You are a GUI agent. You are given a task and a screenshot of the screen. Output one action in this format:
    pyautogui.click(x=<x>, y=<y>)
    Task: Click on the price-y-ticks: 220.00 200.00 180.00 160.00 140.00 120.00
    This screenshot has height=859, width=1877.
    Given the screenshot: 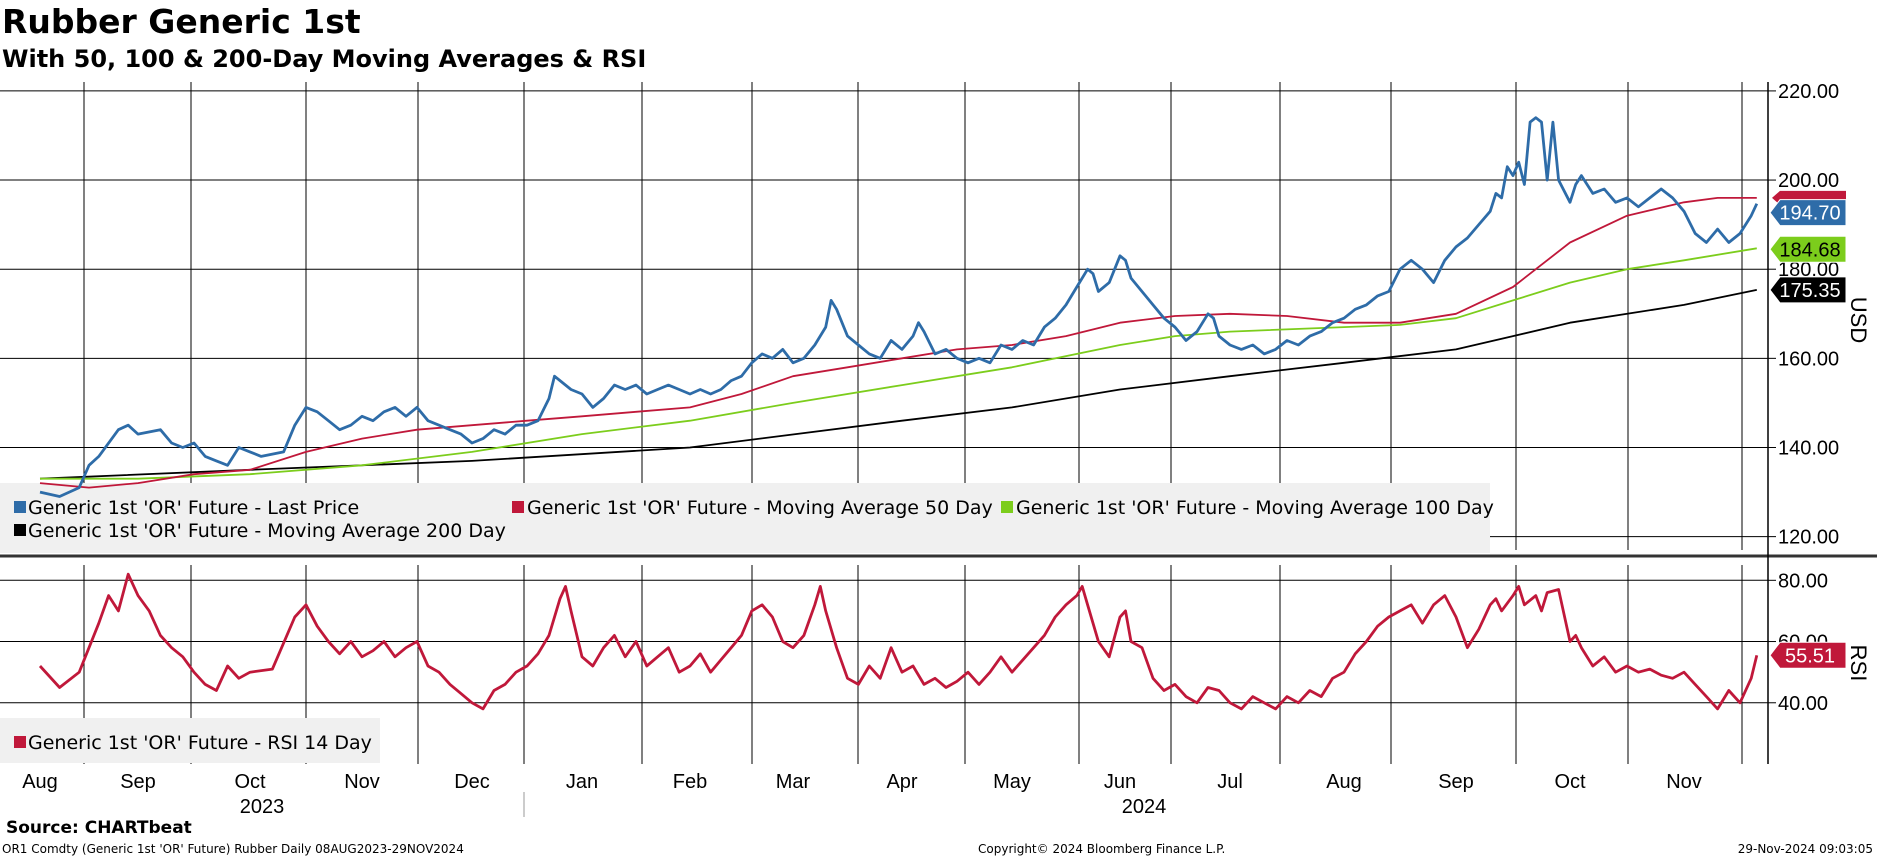 What is the action you would take?
    pyautogui.click(x=1803, y=315)
    